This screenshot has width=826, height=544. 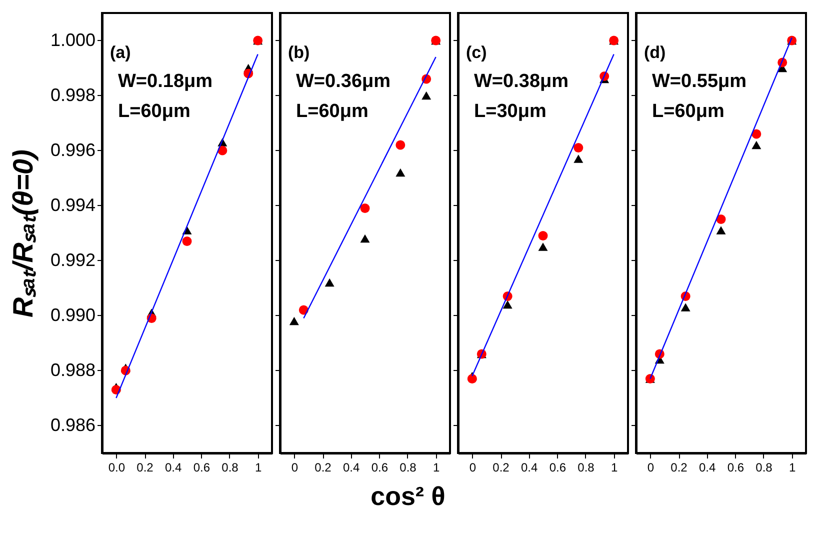 What do you see at coordinates (73, 205) in the screenshot?
I see `y-tick-label: 0.994` at bounding box center [73, 205].